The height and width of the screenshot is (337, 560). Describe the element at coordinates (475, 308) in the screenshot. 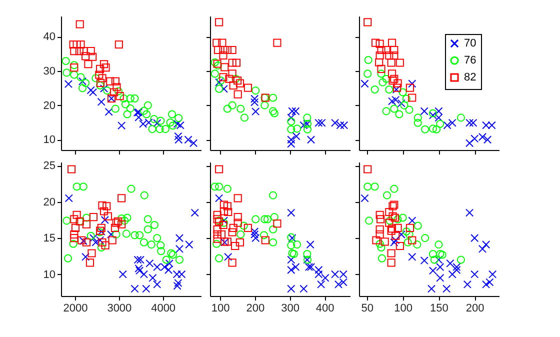

I see `x-tick-label: 200` at that location.